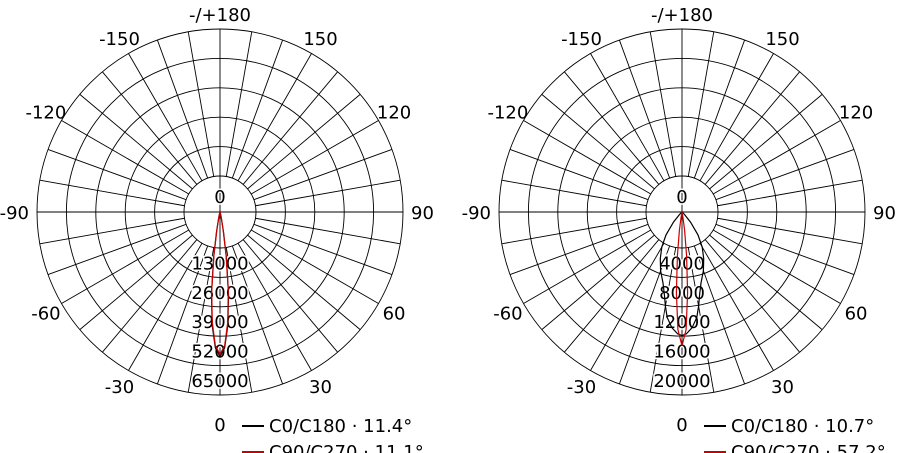 This screenshot has width=897, height=453. Describe the element at coordinates (219, 322) in the screenshot. I see `radial-tick-label: 39000` at that location.